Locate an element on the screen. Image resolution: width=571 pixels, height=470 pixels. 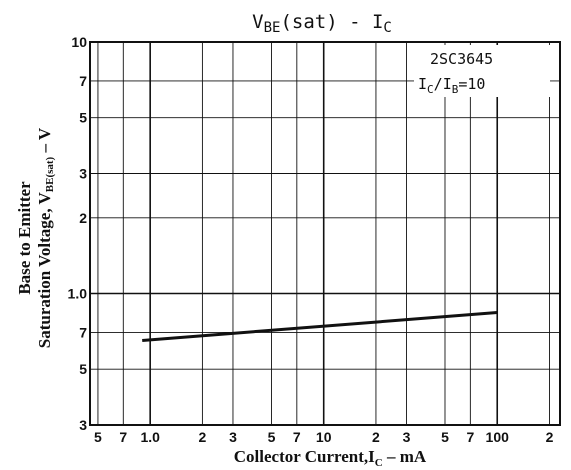
series-layer is located at coordinates (320, 326).